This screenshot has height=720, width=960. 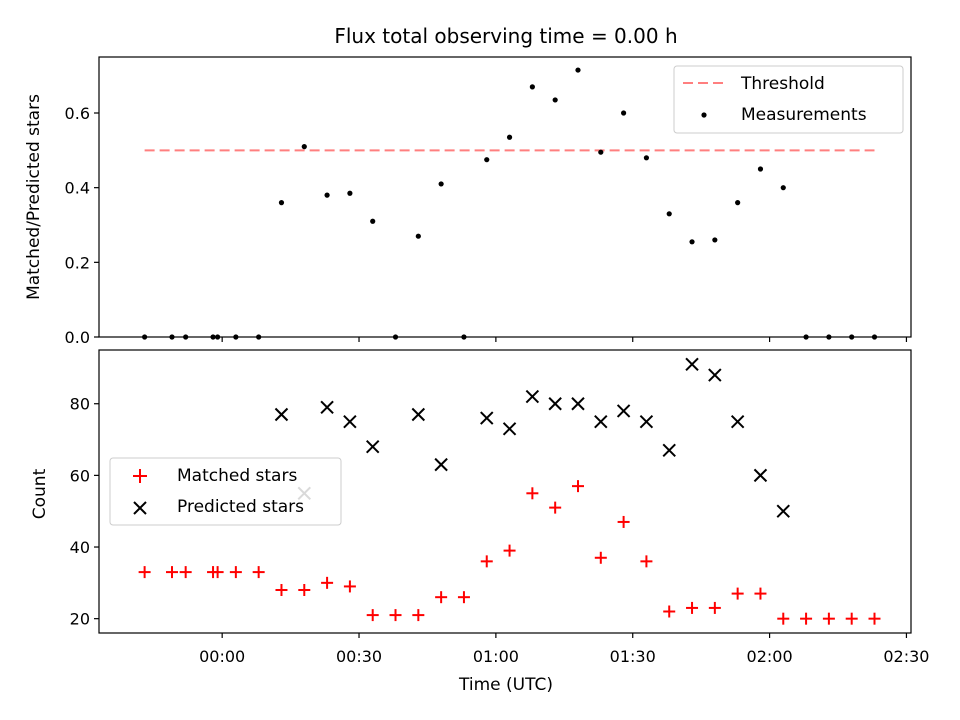 What do you see at coordinates (782, 84) in the screenshot?
I see `legend-threshold-label: Threshold` at bounding box center [782, 84].